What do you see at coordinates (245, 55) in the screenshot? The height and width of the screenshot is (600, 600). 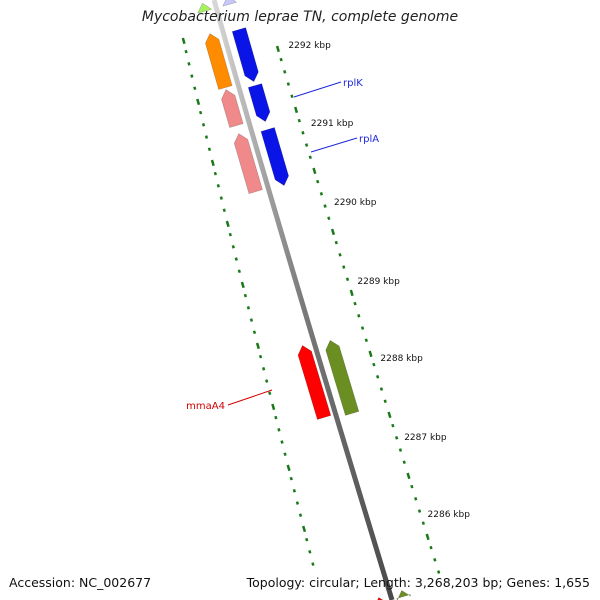 I see `forward-gene` at bounding box center [245, 55].